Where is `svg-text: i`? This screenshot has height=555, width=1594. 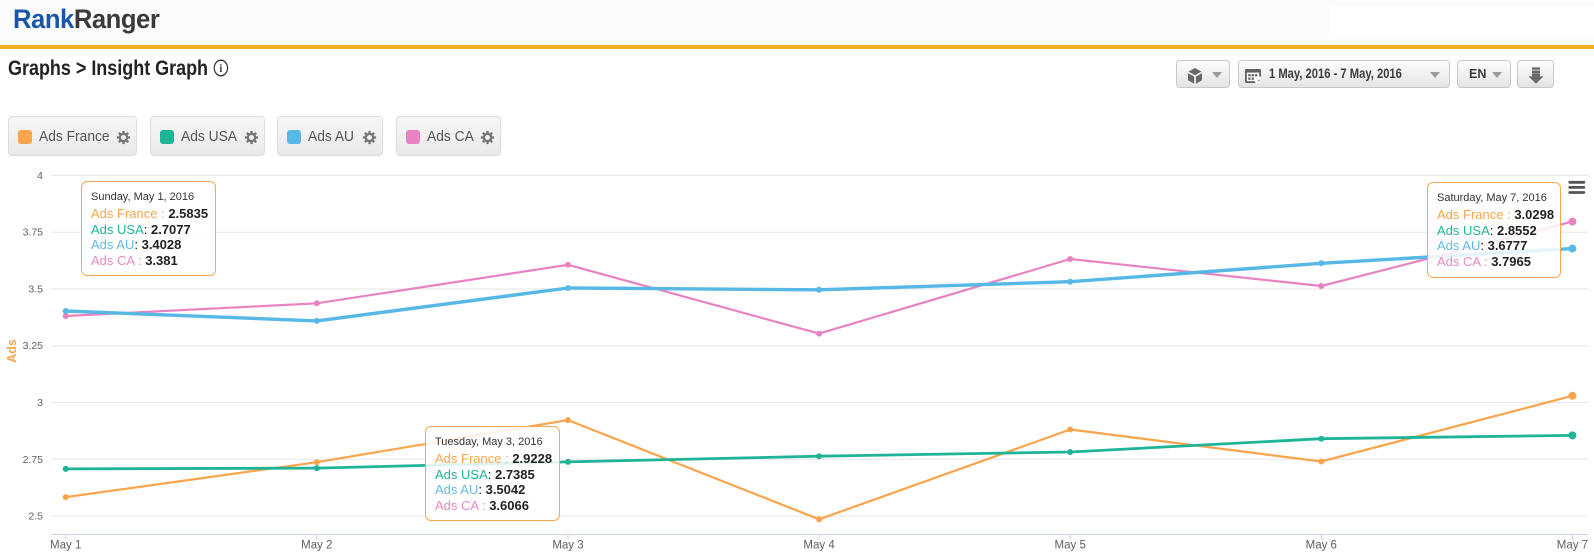
svg-text: i is located at coordinates (220, 69).